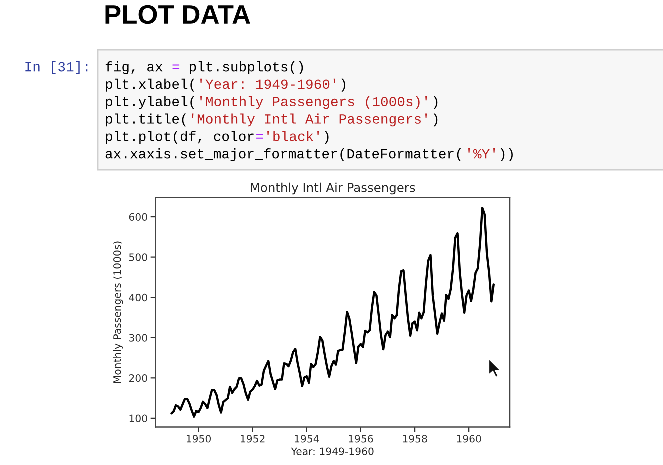 This screenshot has width=663, height=465. What do you see at coordinates (199, 439) in the screenshot?
I see `x-tick-label: 1950` at bounding box center [199, 439].